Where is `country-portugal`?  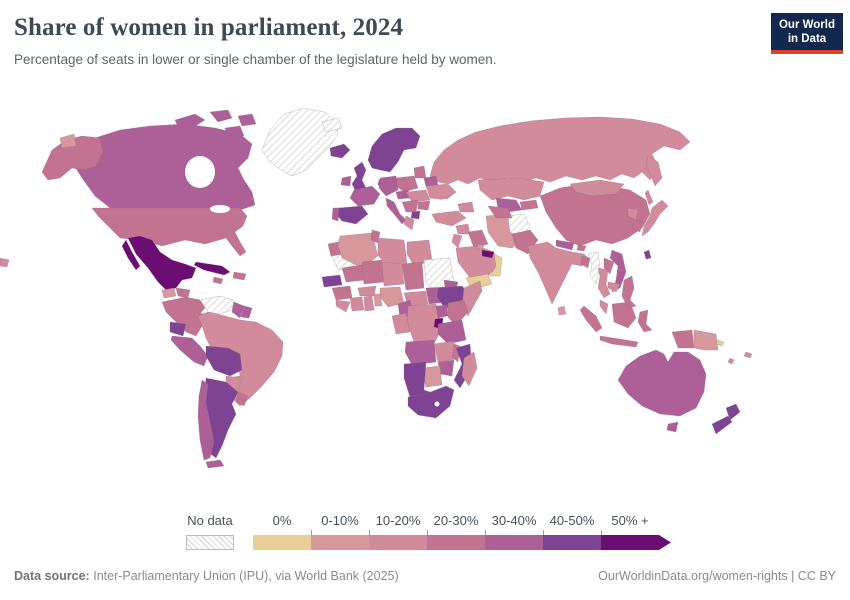
country-portugal is located at coordinates (335, 214).